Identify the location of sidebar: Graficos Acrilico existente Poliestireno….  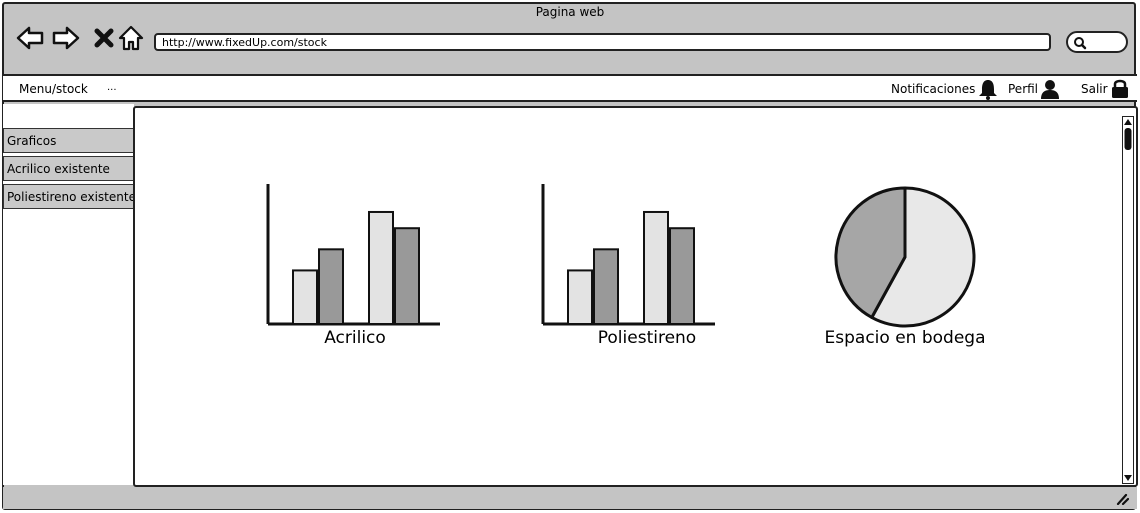
(69, 294).